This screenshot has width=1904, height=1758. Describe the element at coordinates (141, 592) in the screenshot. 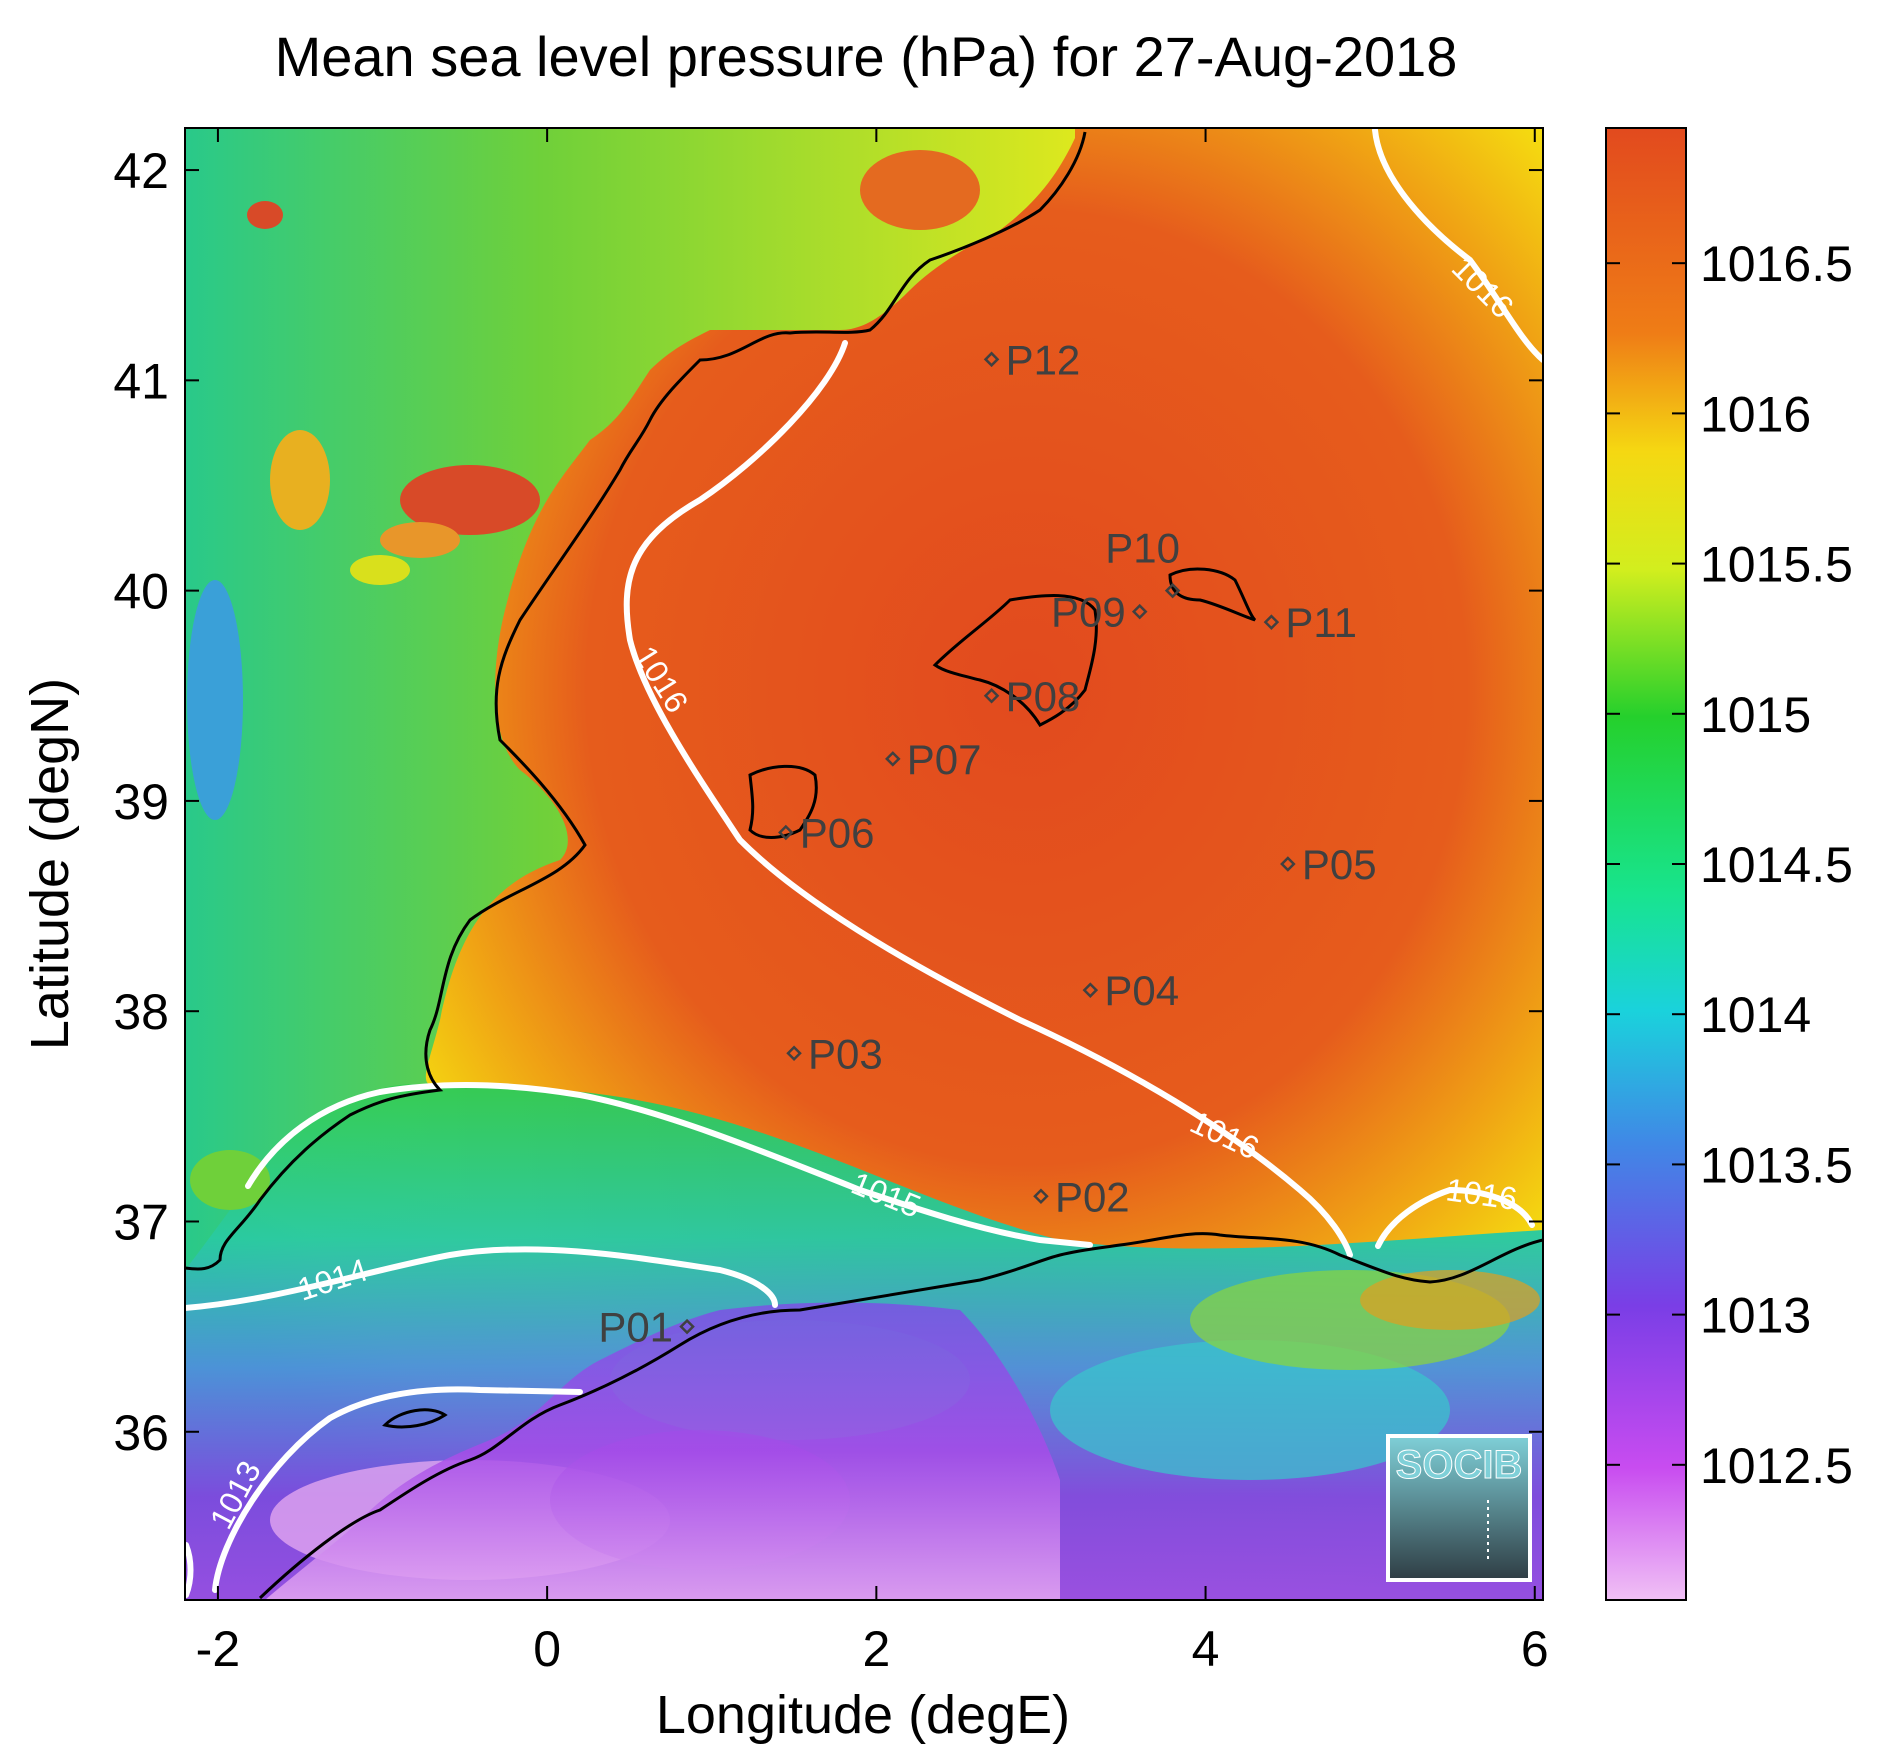

I see `y-tick-label: 40` at that location.